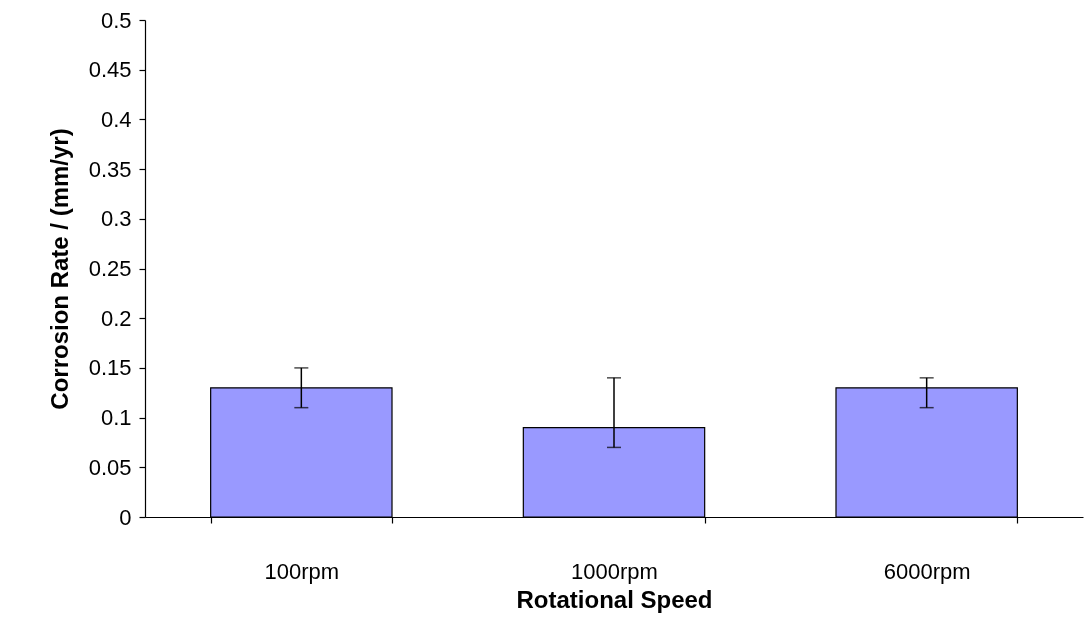 The width and height of the screenshot is (1084, 633). I want to click on y-tick-label: 0.1, so click(116, 418).